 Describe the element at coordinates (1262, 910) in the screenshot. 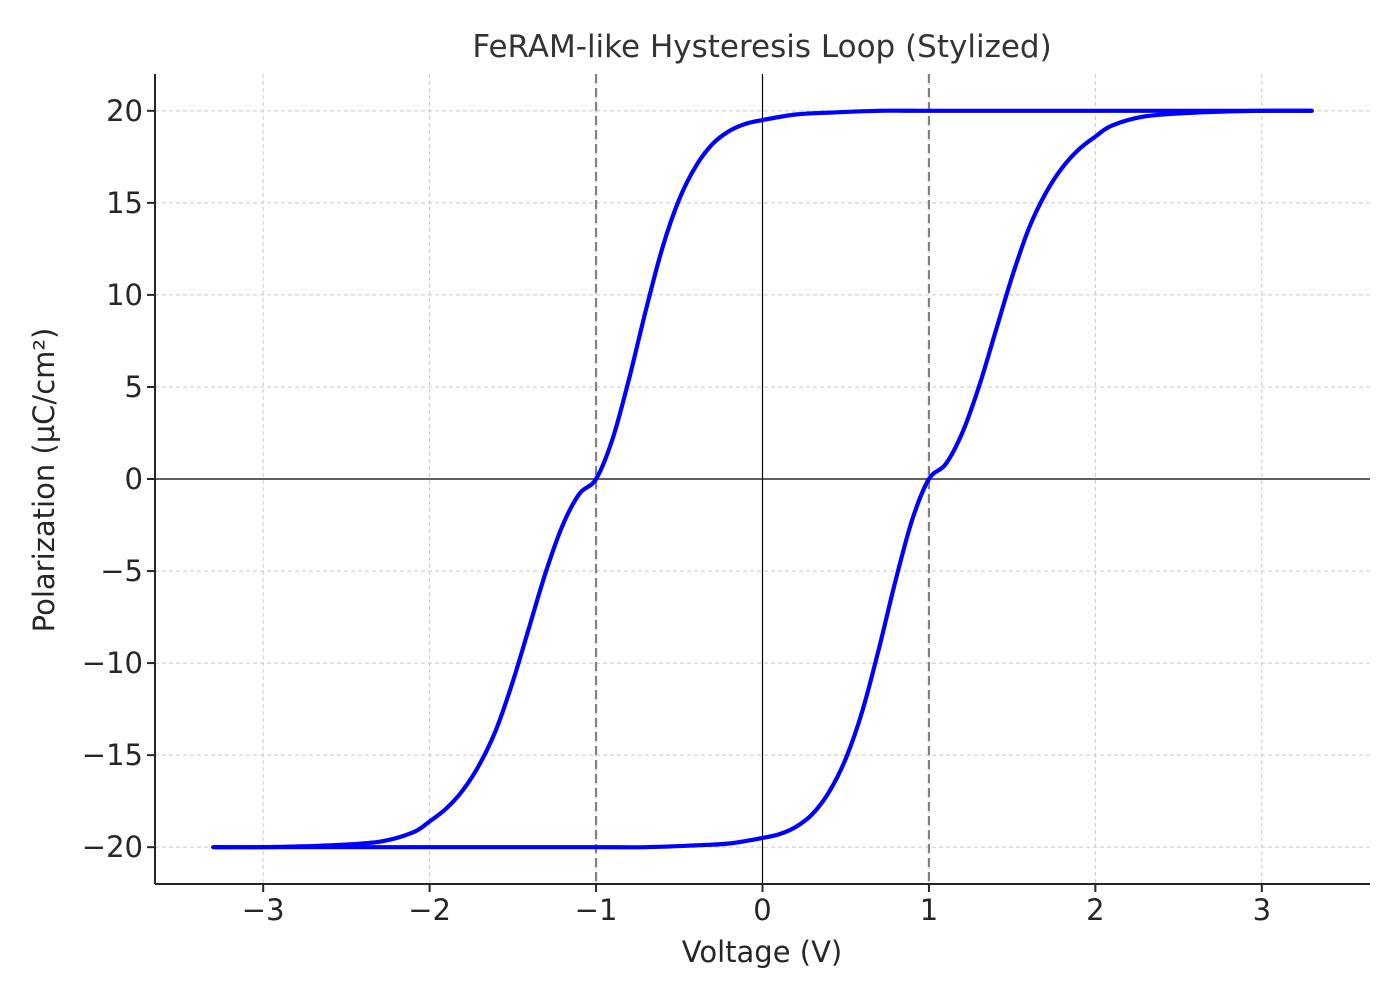

I see `x-tick-label: 3` at that location.